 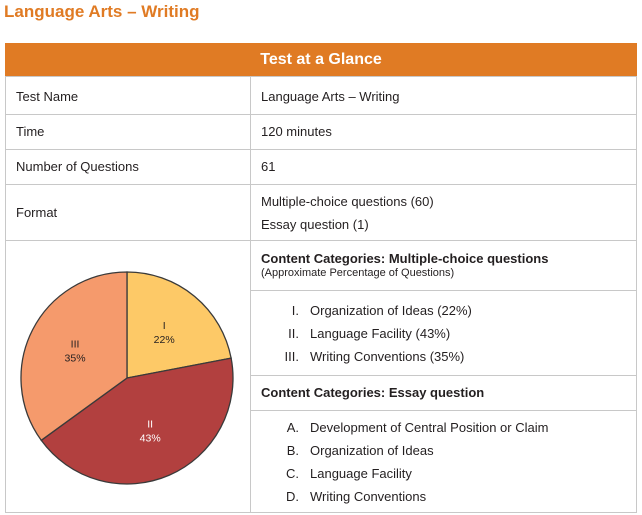 What do you see at coordinates (47, 96) in the screenshot?
I see `row-label: Test Name` at bounding box center [47, 96].